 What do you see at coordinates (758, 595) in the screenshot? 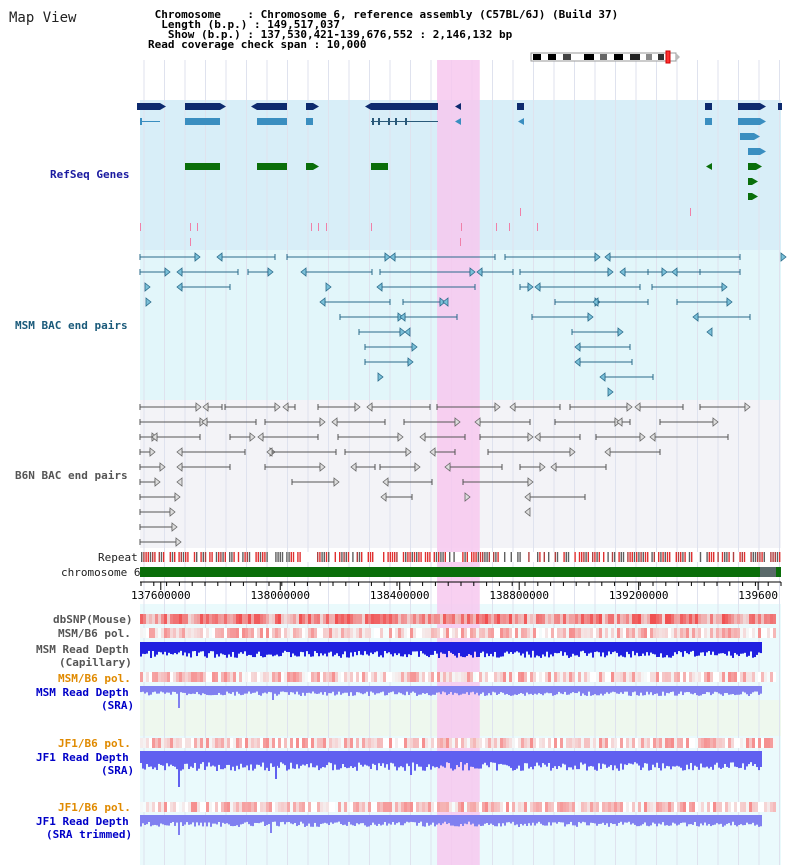
I see `axis-tick-label: 139600` at bounding box center [758, 595].